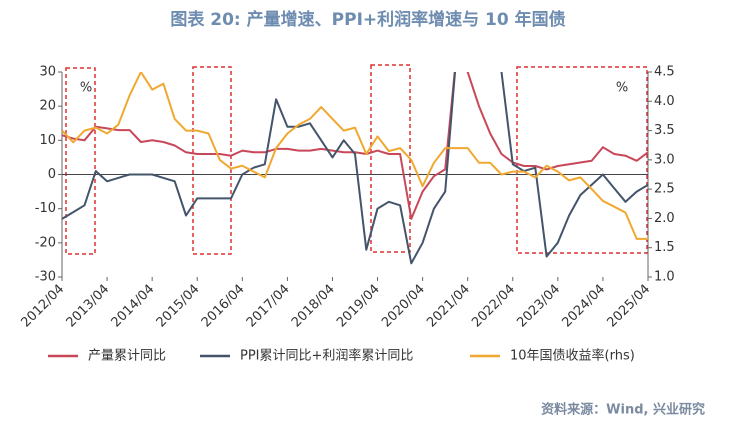 This screenshot has height=428, width=737. Describe the element at coordinates (664, 130) in the screenshot. I see `y2-tick-label: 3.5` at that location.